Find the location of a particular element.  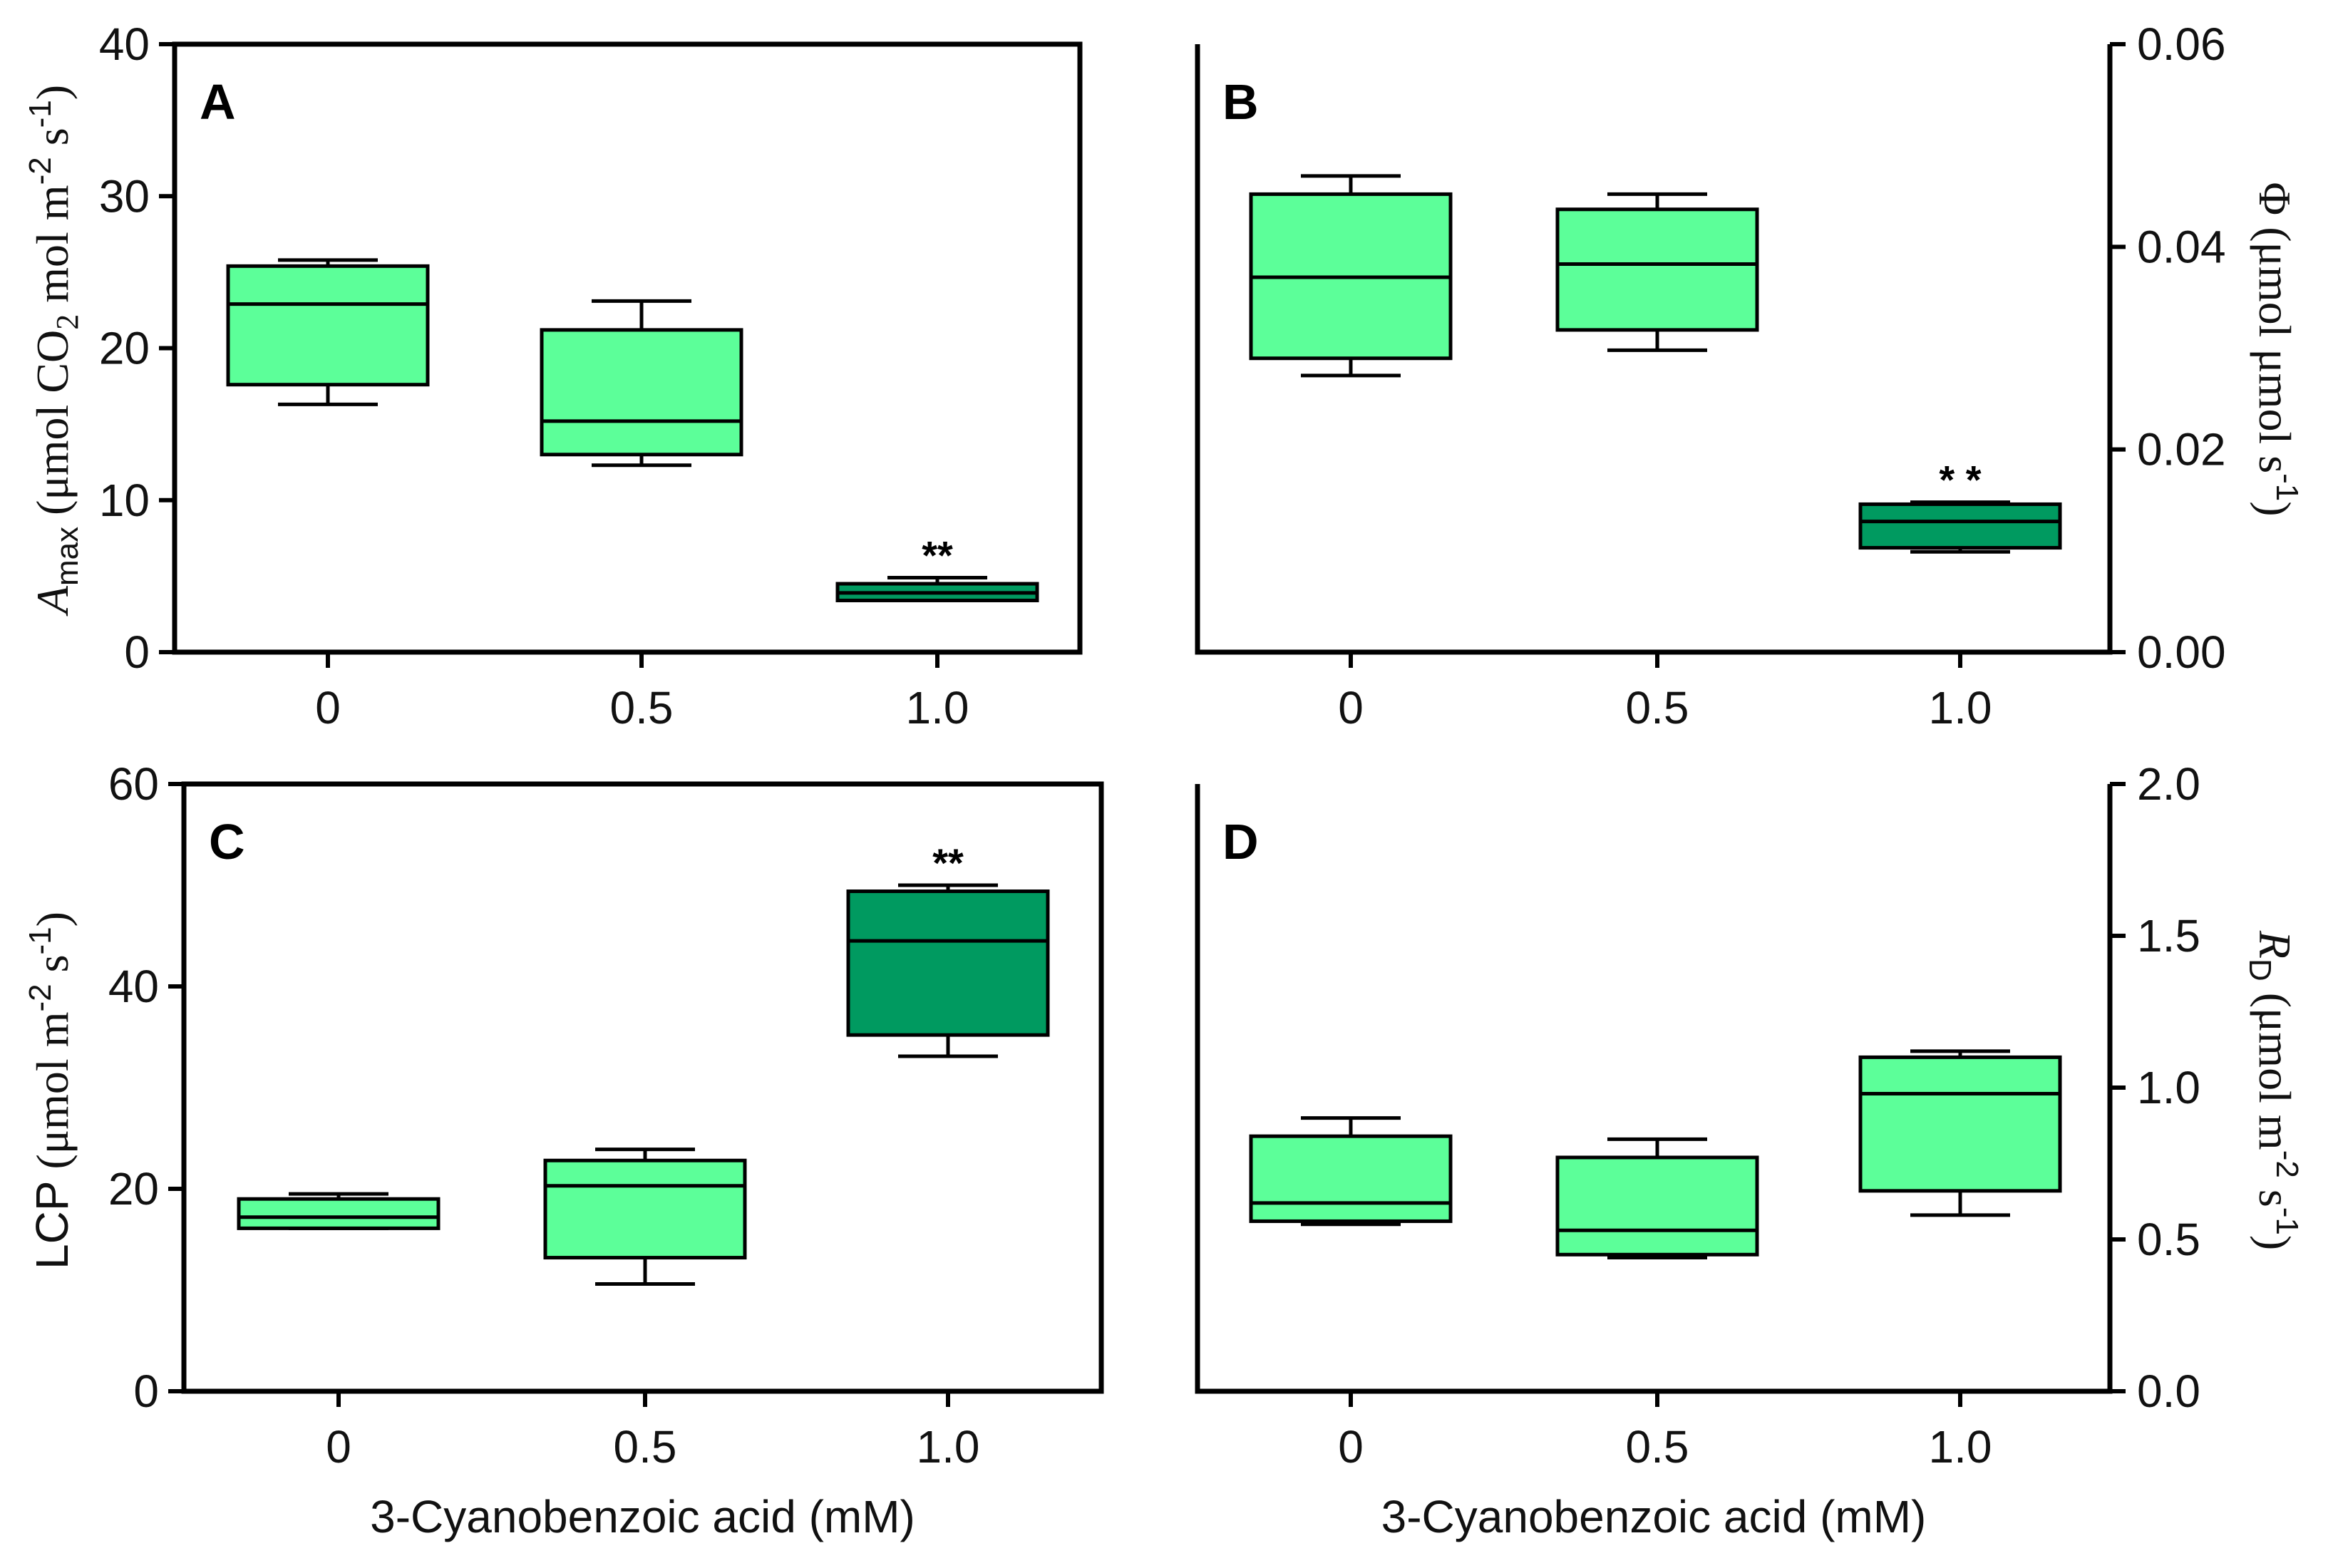

y-tick-label: 0.00 is located at coordinates (2181, 652).